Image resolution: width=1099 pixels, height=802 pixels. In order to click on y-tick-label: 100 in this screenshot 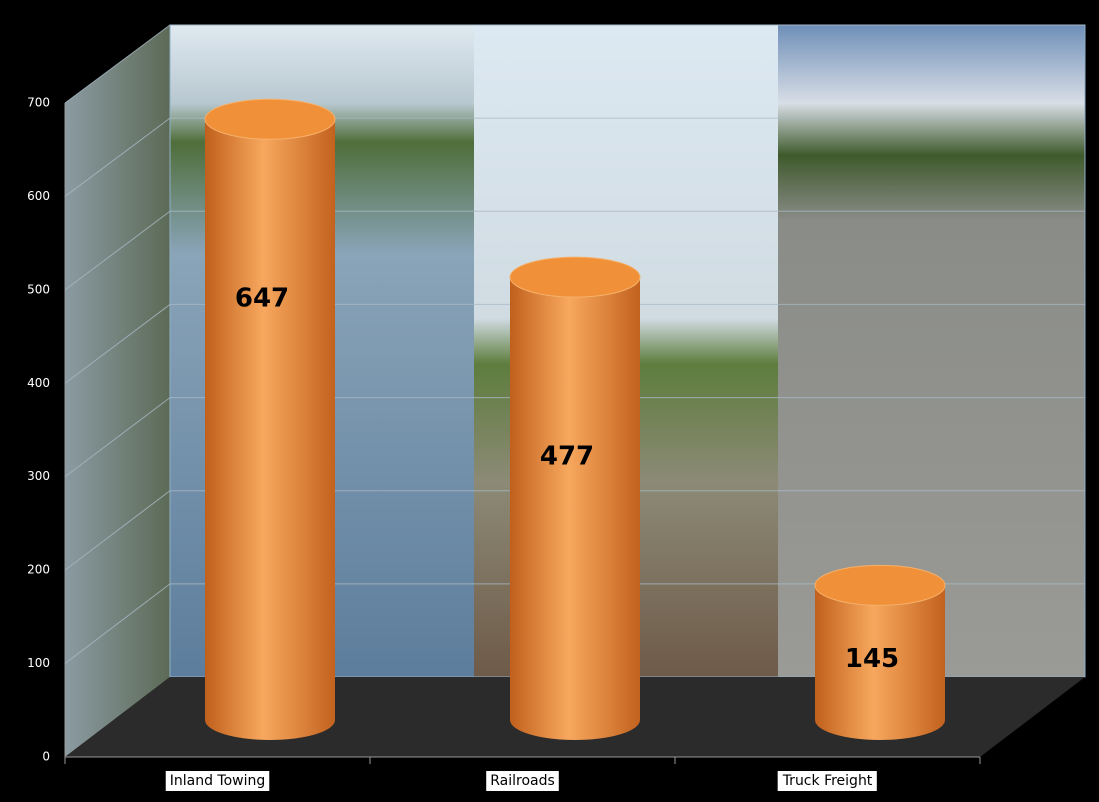, I will do `click(38, 663)`.